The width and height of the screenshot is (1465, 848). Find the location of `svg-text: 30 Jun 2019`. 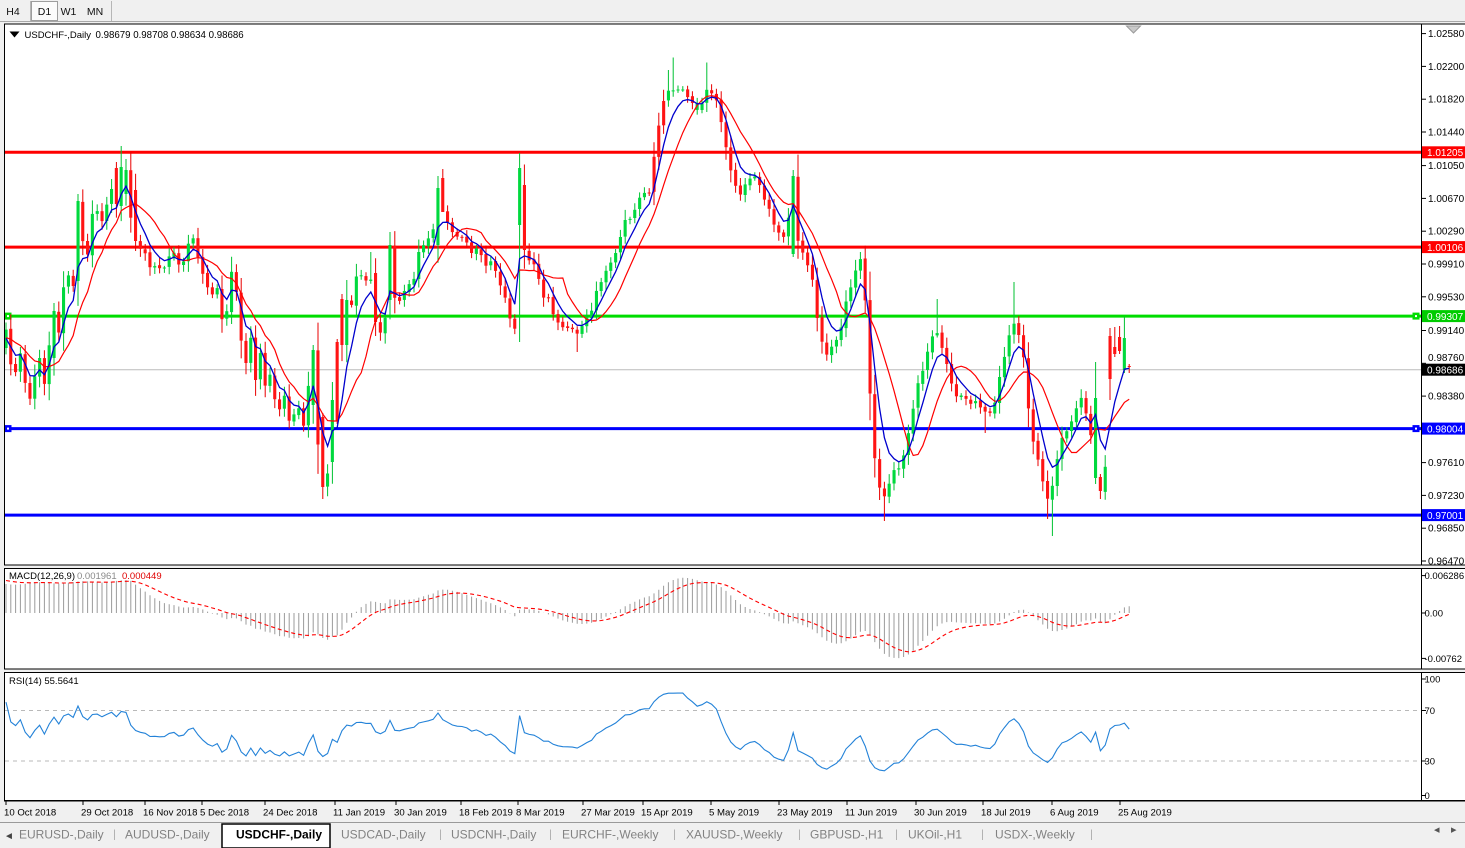

svg-text: 30 Jun 2019 is located at coordinates (940, 813).